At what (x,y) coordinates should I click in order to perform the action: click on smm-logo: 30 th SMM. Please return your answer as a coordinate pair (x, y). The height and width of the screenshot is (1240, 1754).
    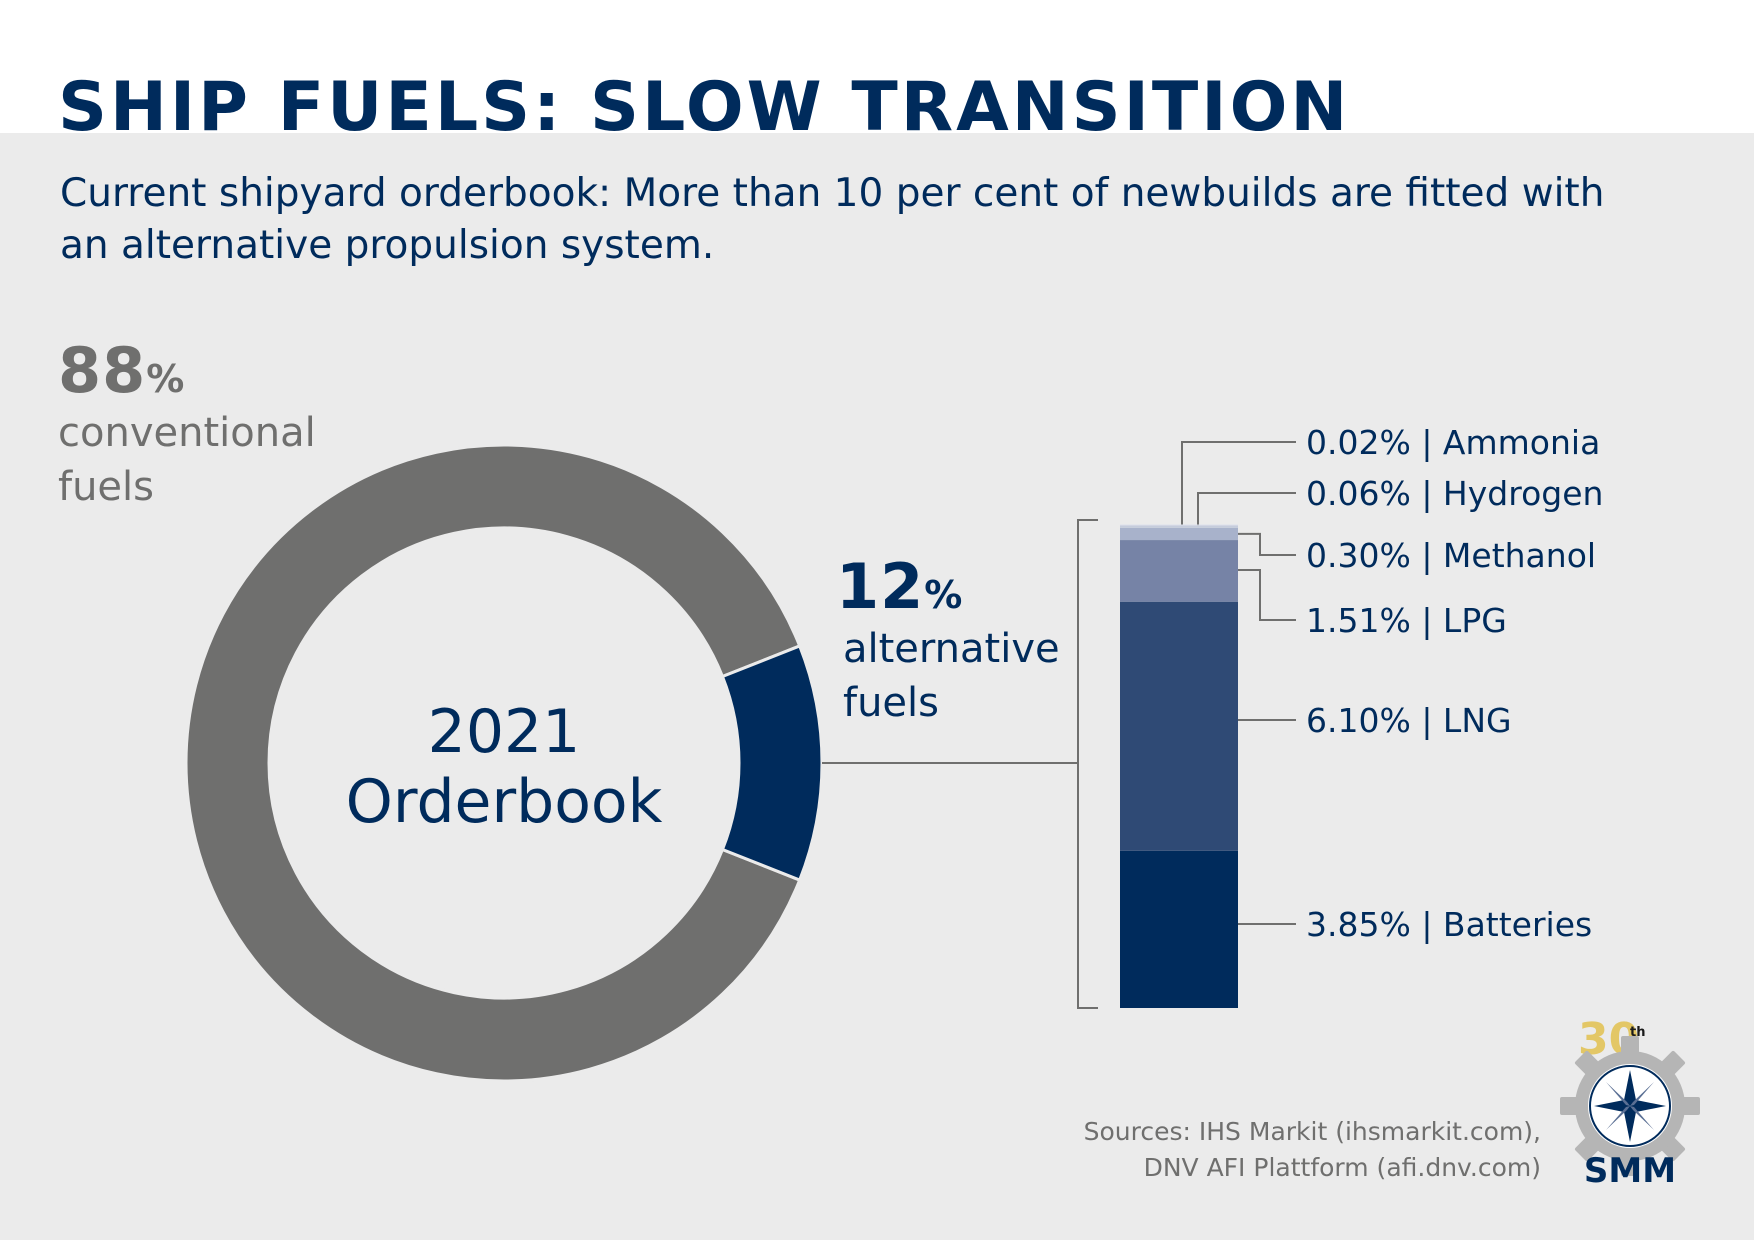
    Looking at the image, I should click on (1630, 1102).